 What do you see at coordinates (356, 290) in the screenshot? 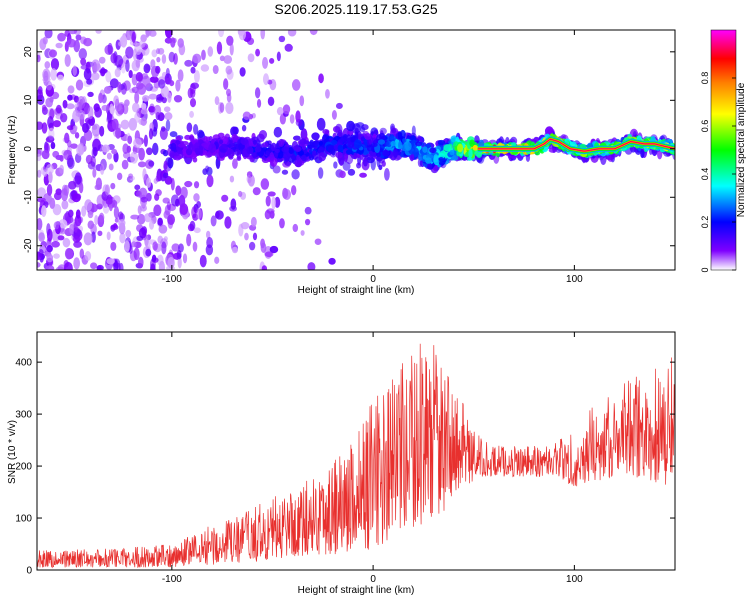
I see `spectrogram-x-label: Height of straight line (km)` at bounding box center [356, 290].